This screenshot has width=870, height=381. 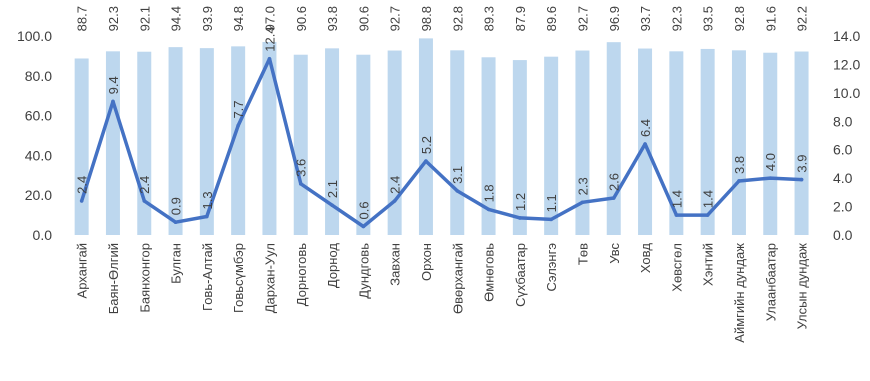 What do you see at coordinates (802, 286) in the screenshot?
I see `category-label: Улсын дундаж` at bounding box center [802, 286].